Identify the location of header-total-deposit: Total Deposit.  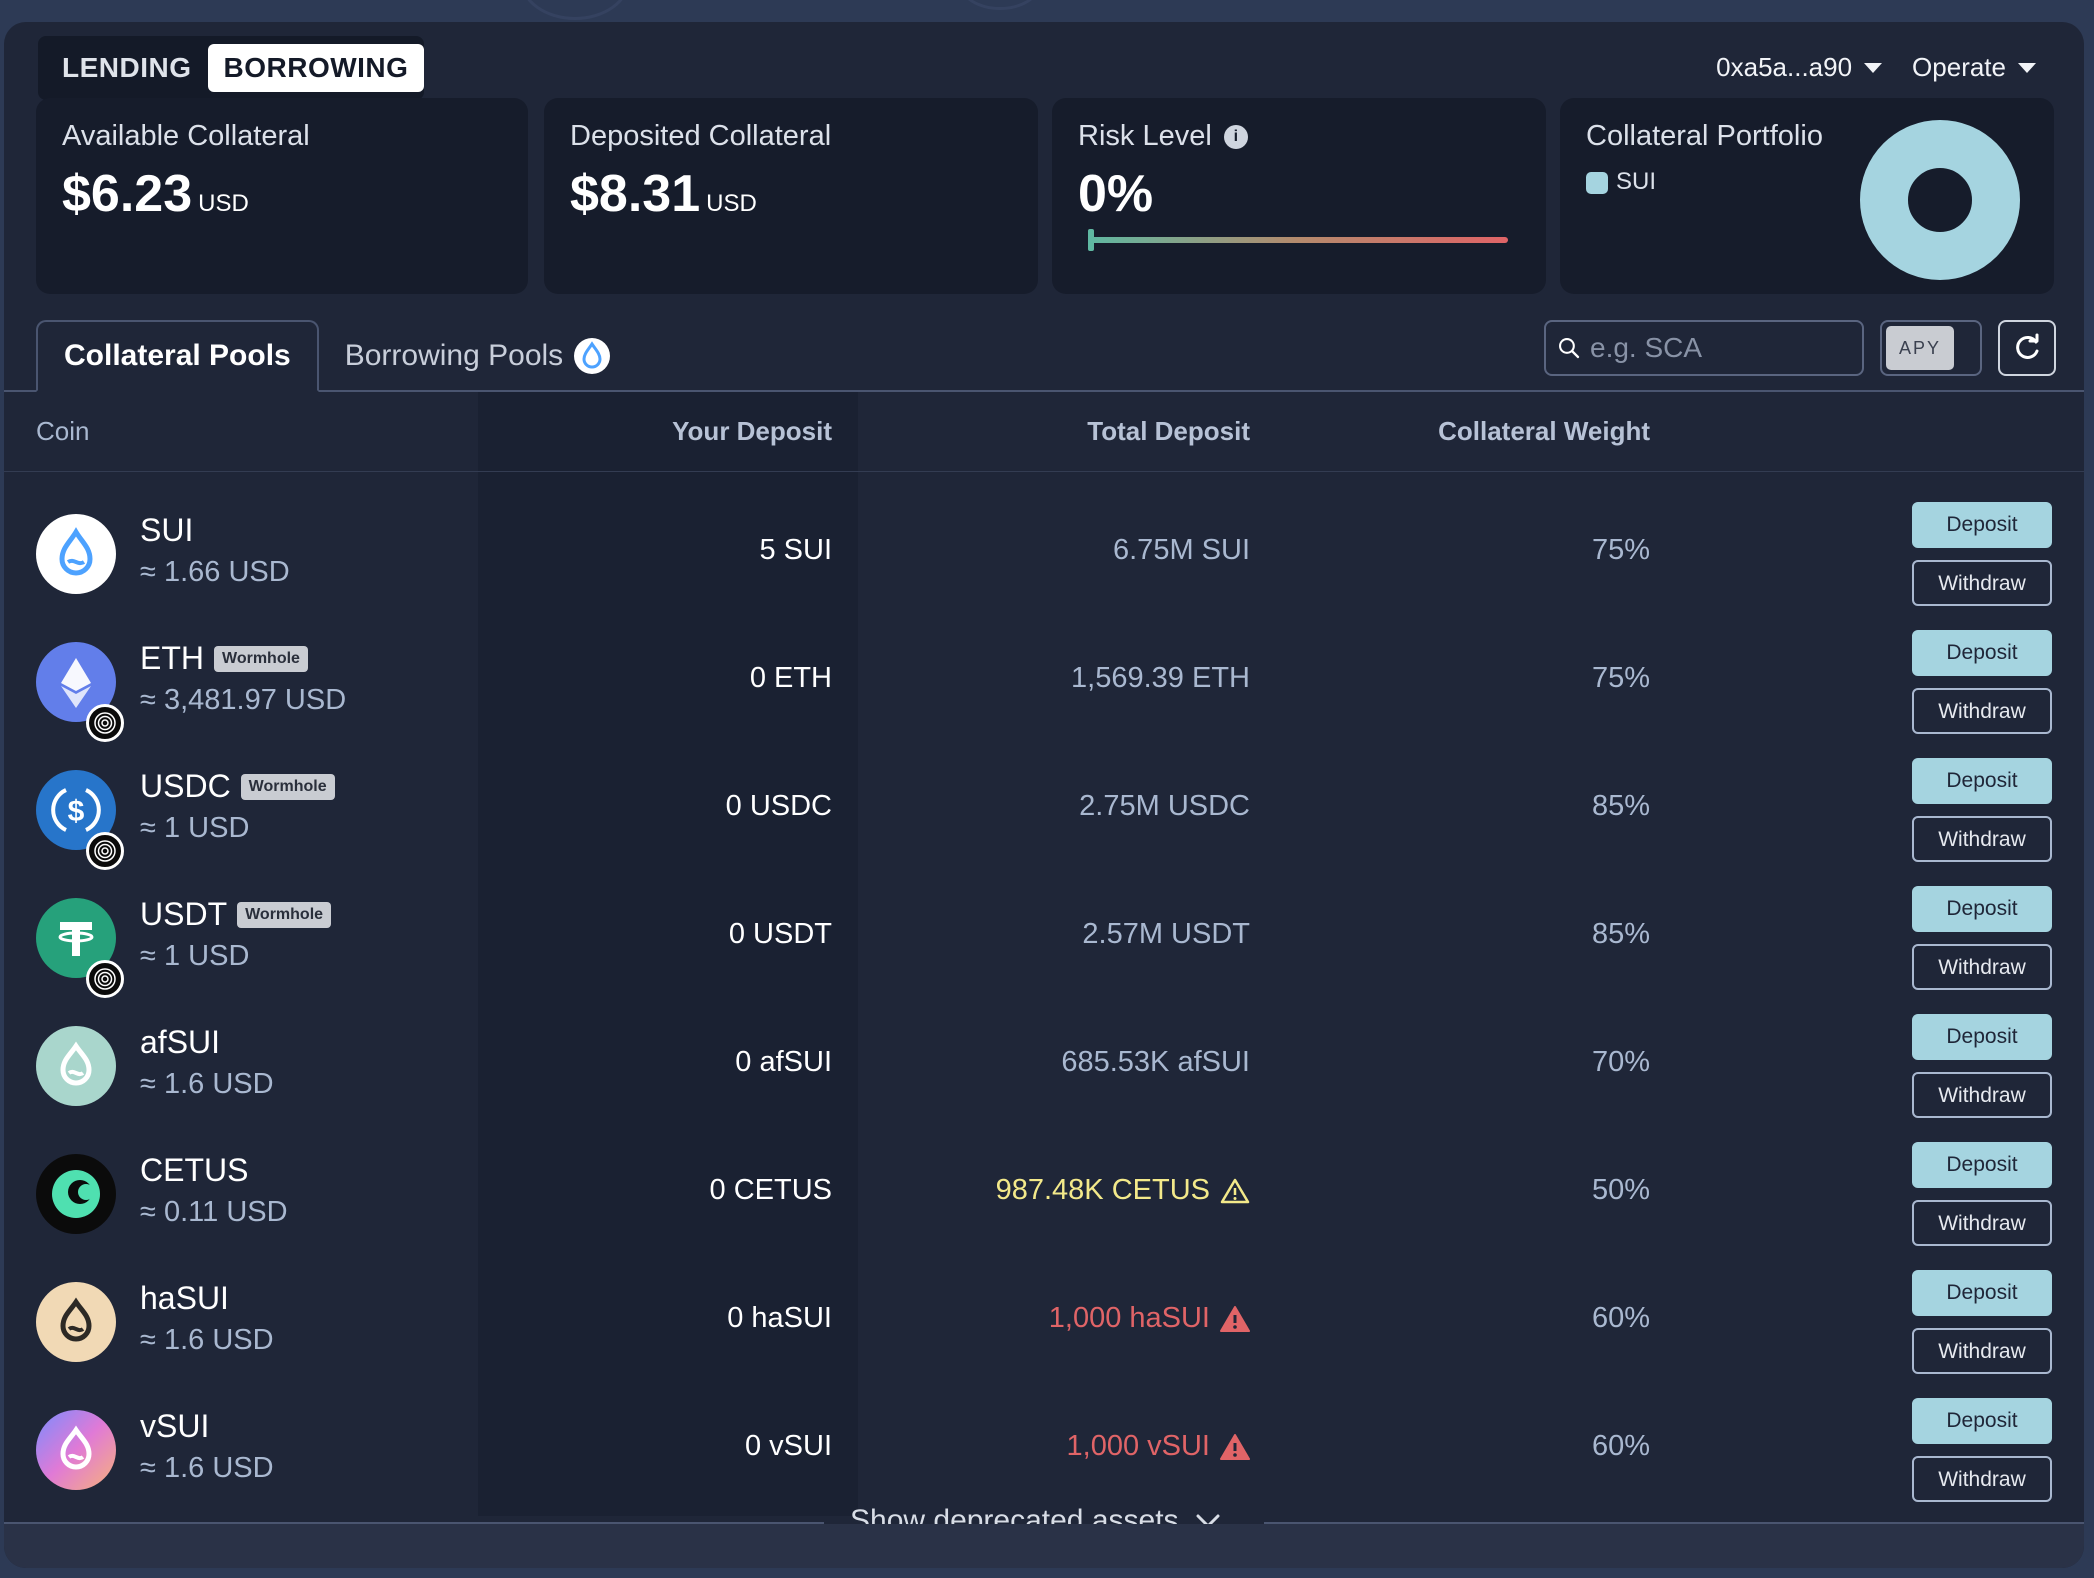
(1168, 431).